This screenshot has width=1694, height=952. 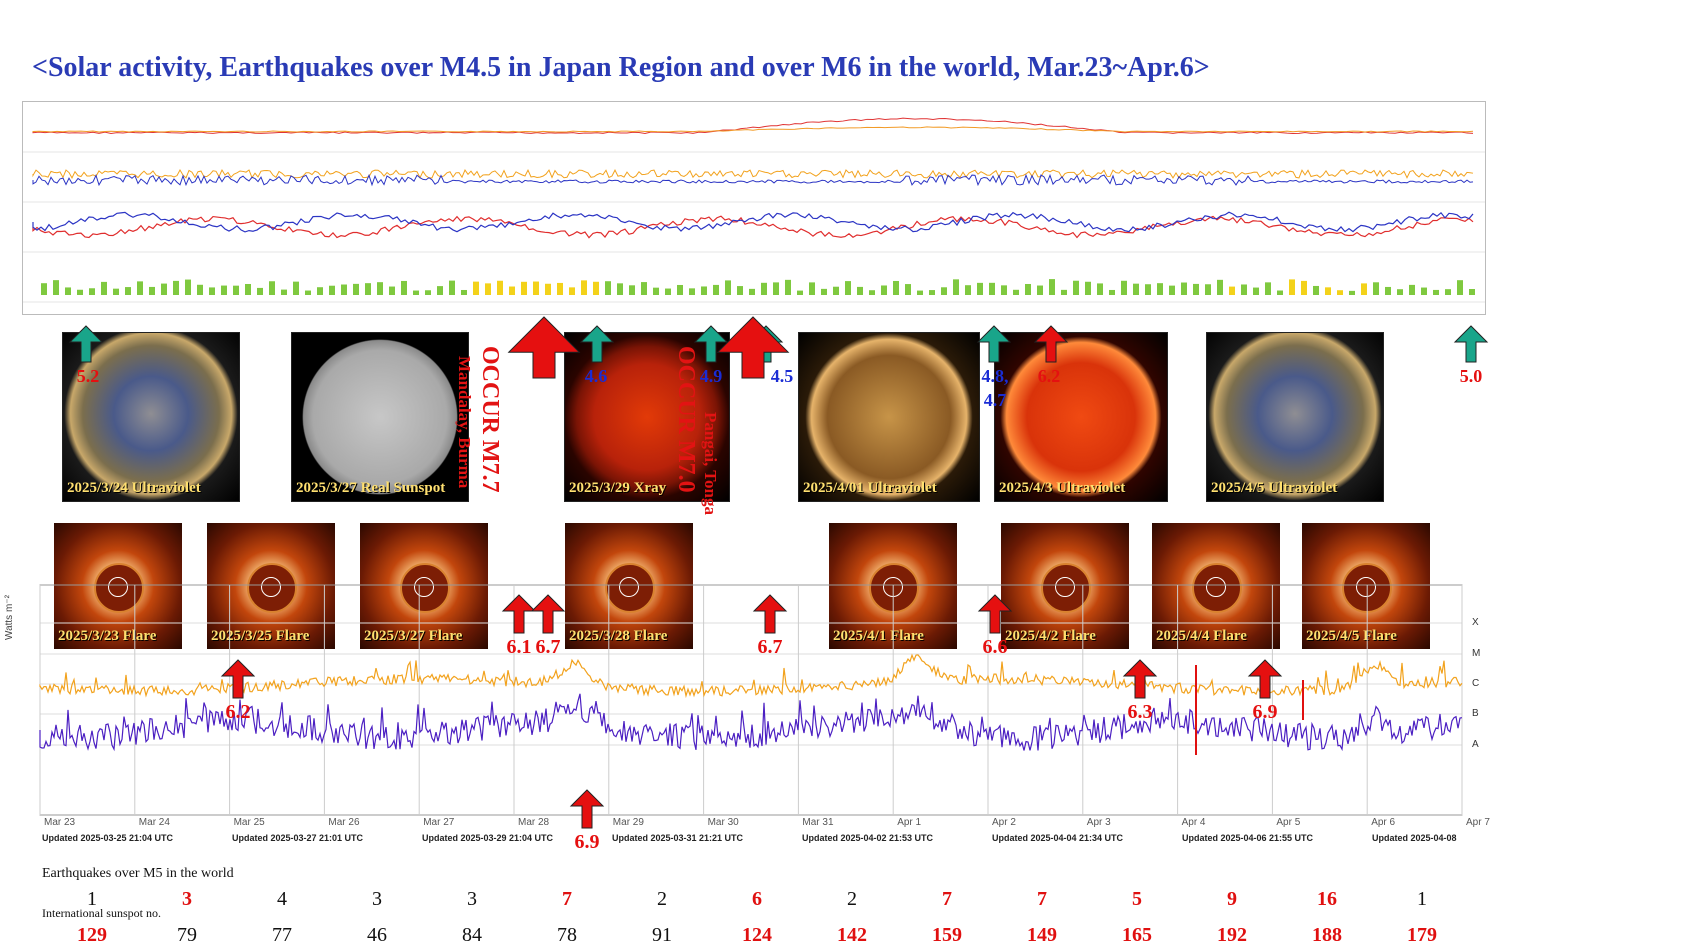 What do you see at coordinates (1232, 935) in the screenshot?
I see `sunspot-number: 192` at bounding box center [1232, 935].